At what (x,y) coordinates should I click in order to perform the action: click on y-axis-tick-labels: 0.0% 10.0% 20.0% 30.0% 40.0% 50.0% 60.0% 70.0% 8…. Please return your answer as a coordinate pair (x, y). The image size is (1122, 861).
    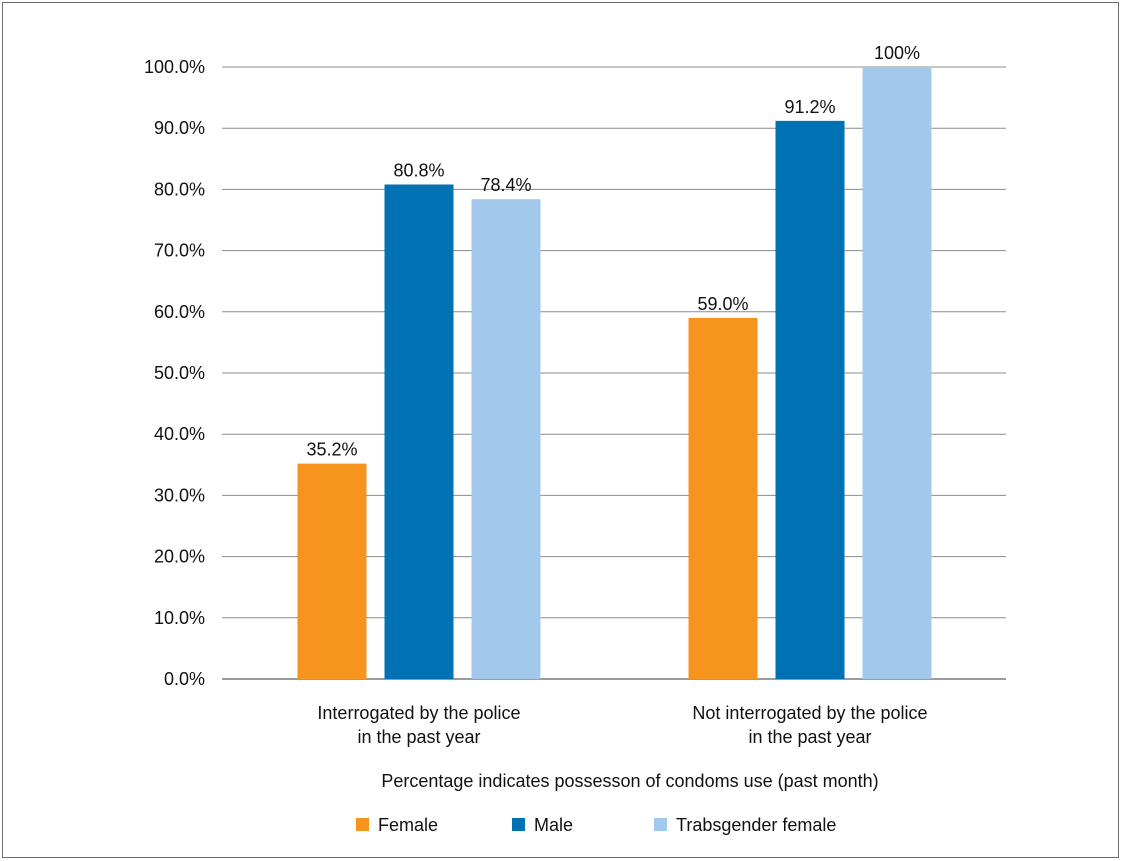
    Looking at the image, I should click on (174, 373).